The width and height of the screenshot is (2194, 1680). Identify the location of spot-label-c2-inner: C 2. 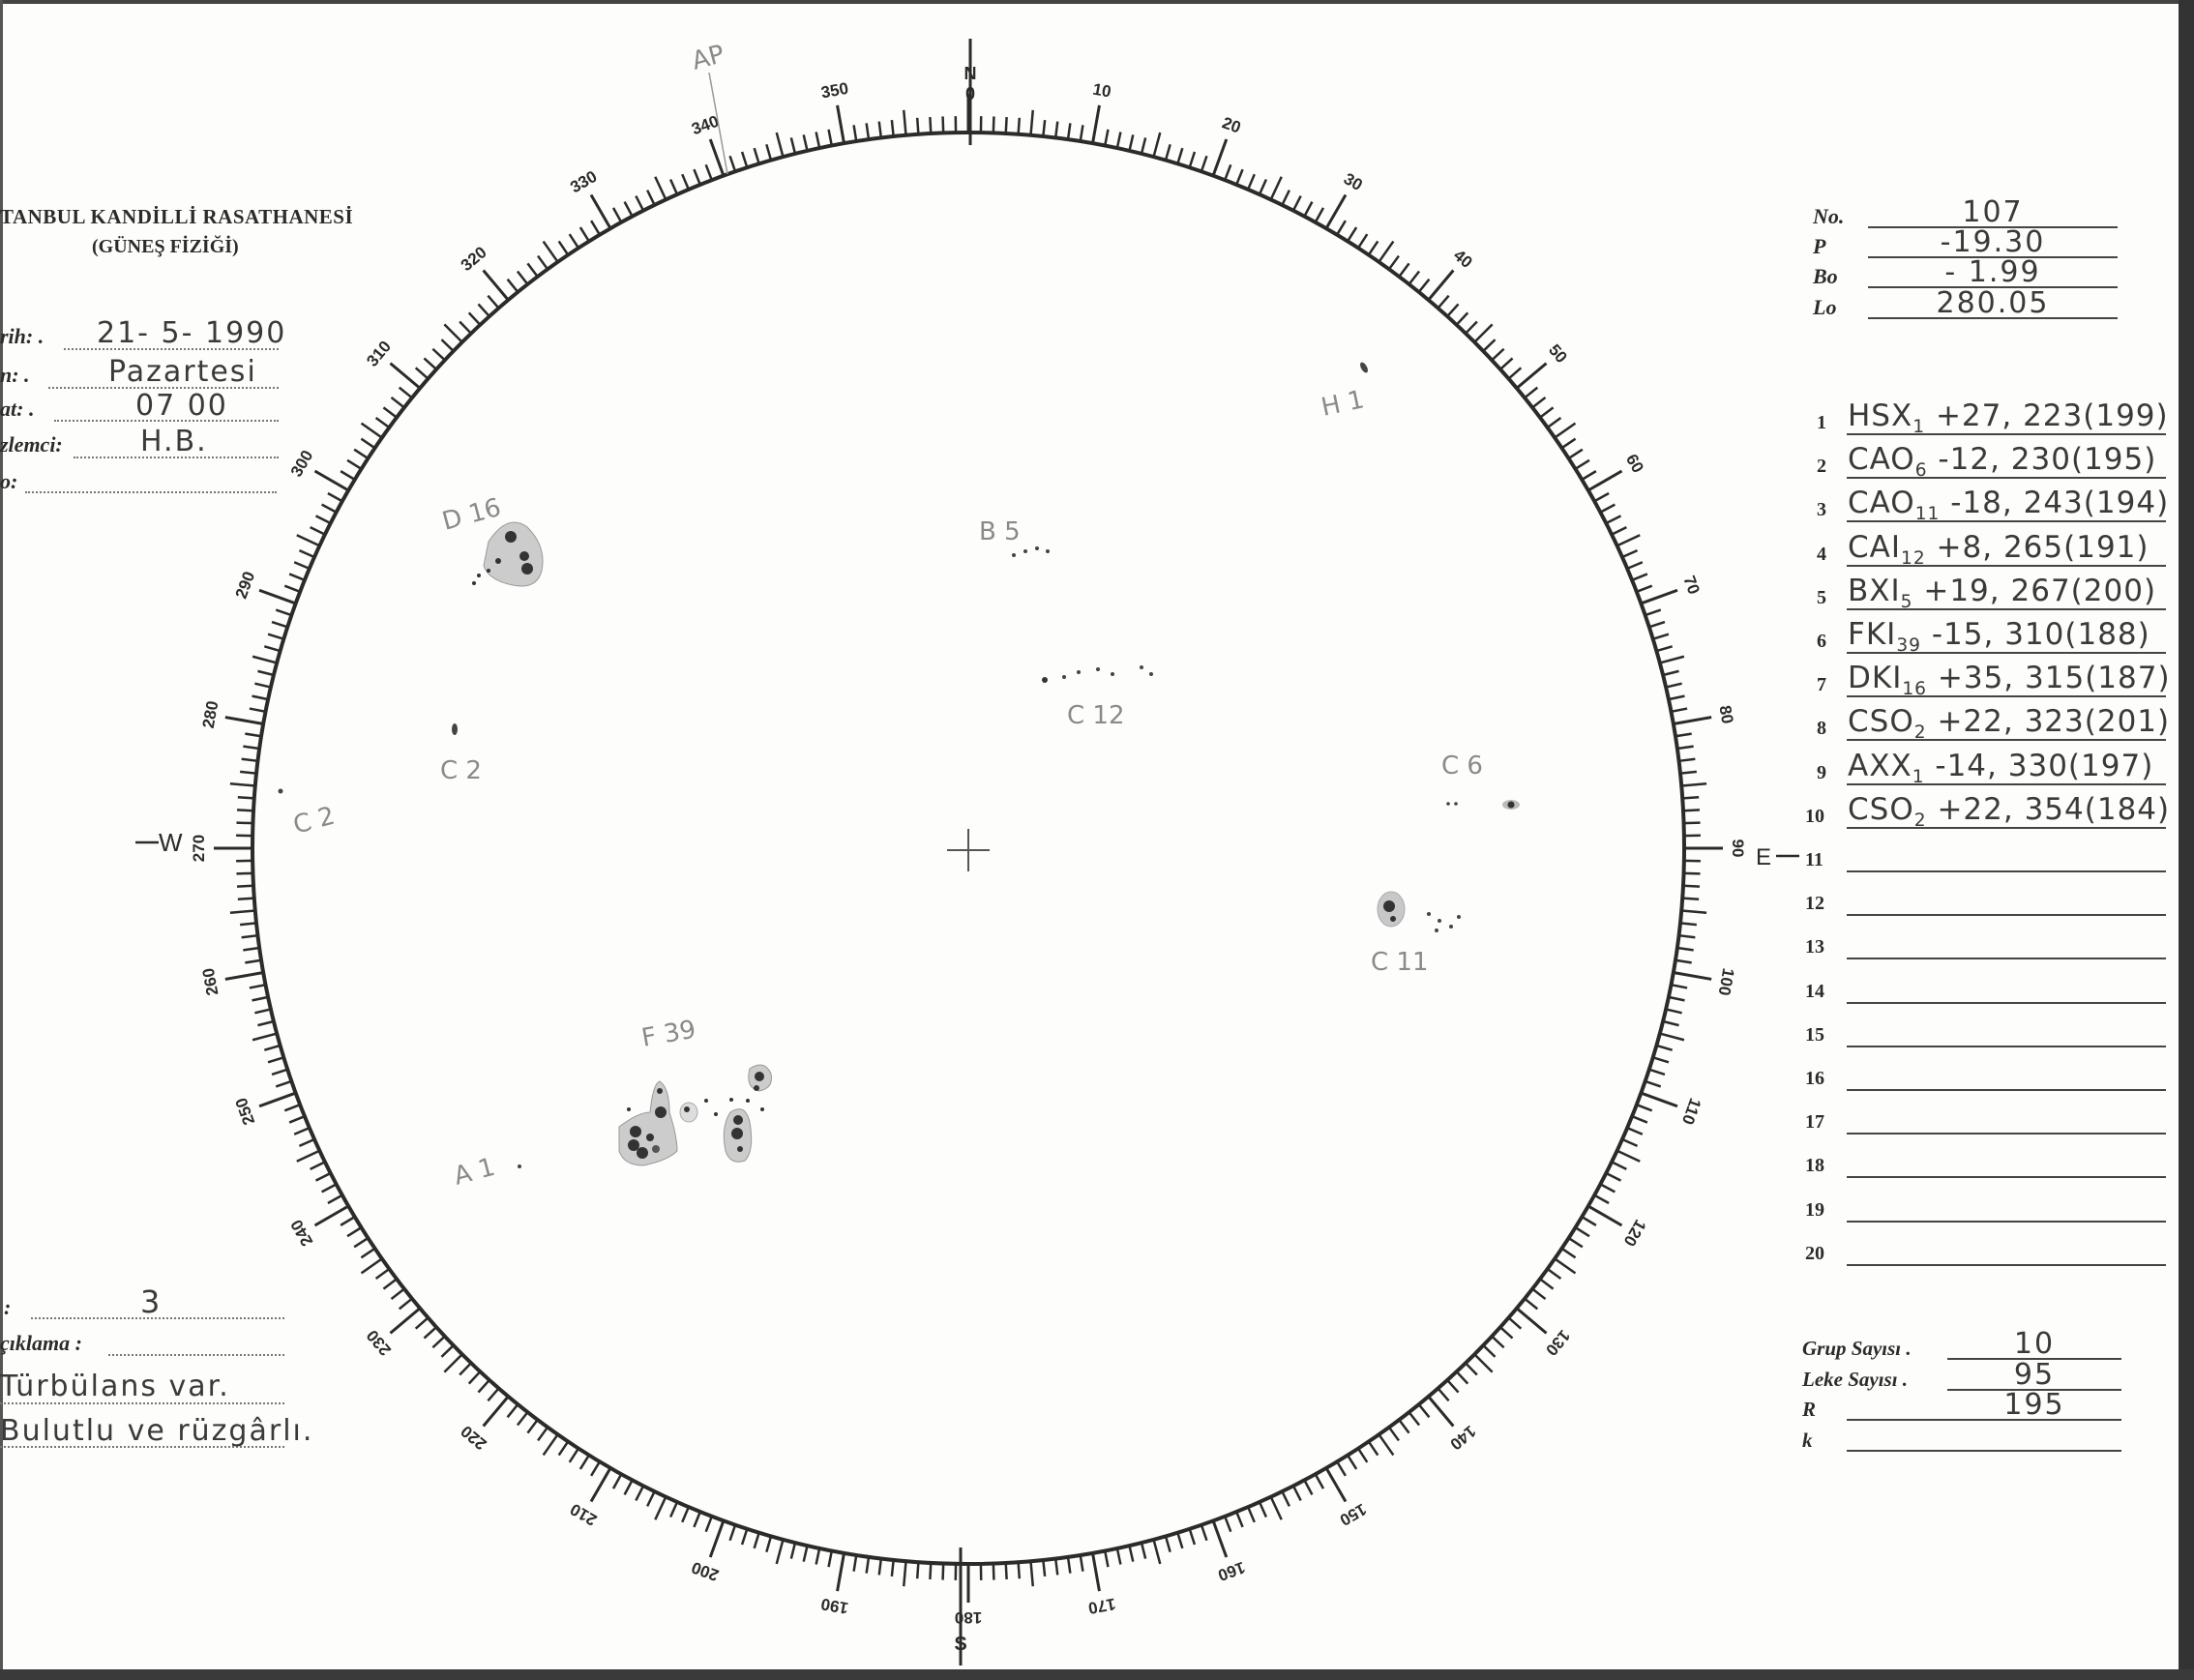
(461, 771).